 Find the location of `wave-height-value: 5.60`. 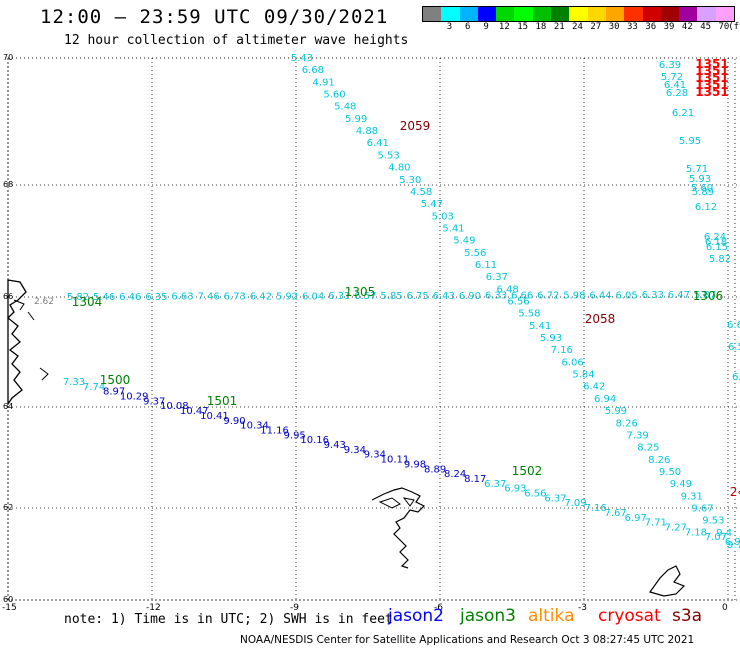

wave-height-value: 5.60 is located at coordinates (334, 95).